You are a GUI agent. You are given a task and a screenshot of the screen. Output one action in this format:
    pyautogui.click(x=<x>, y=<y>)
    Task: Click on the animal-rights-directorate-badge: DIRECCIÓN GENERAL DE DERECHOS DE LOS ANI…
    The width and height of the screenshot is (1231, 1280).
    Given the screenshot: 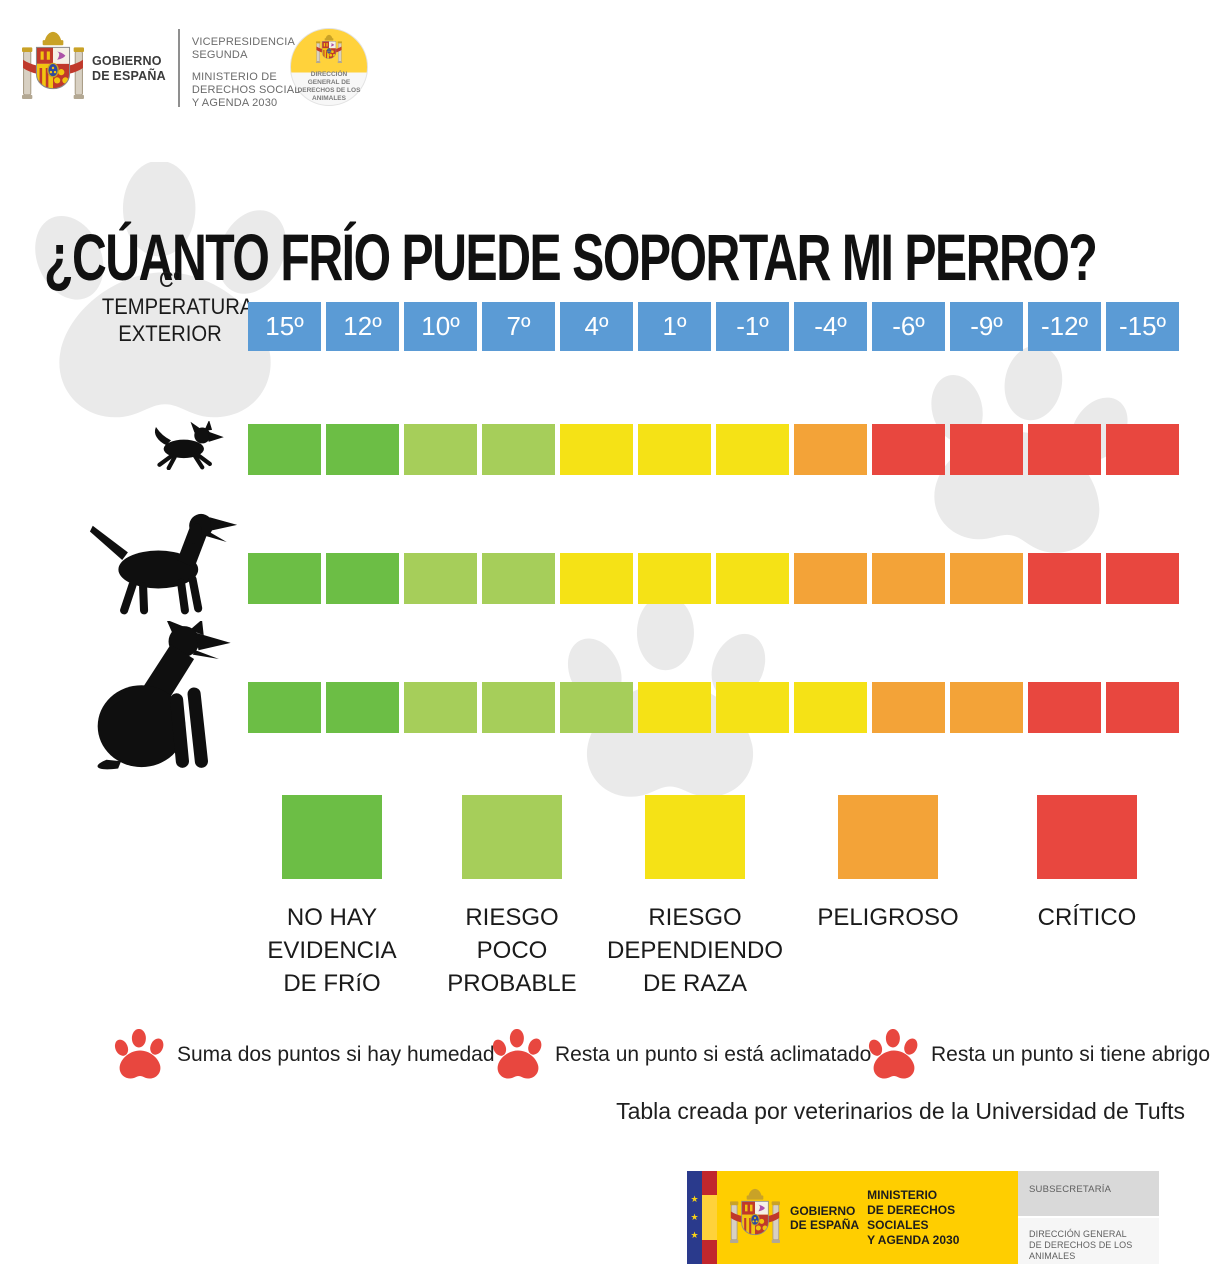 What is the action you would take?
    pyautogui.click(x=329, y=67)
    